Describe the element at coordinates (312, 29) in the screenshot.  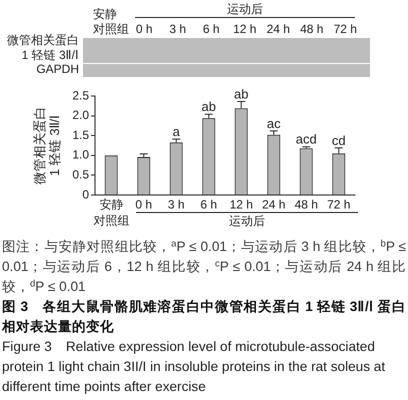
I see `category-label: 48 h` at that location.